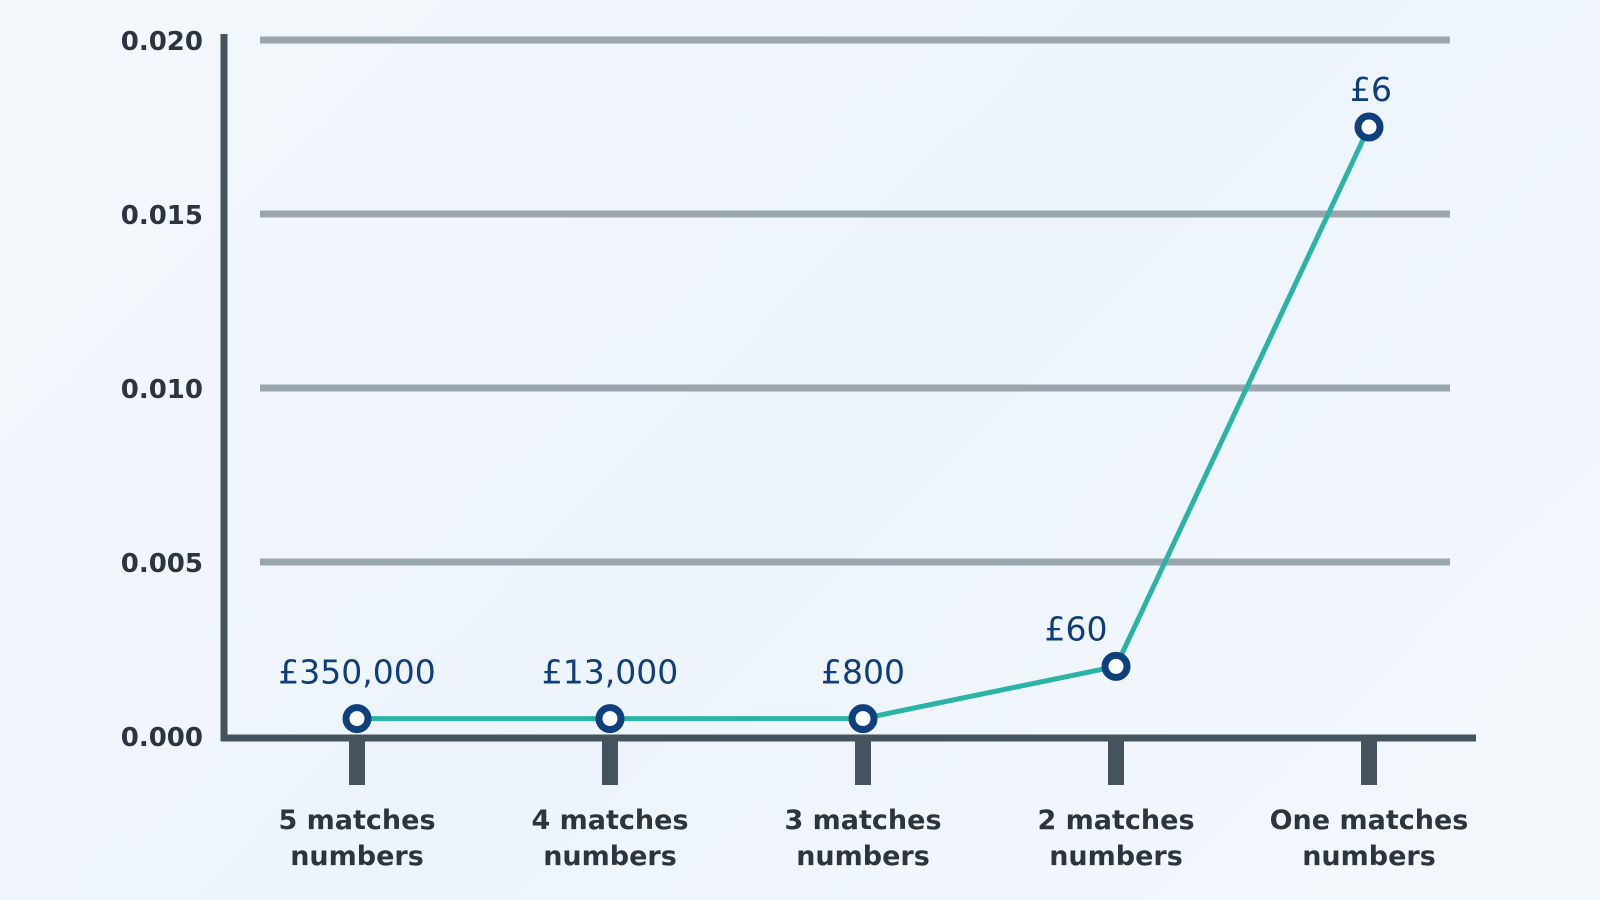  What do you see at coordinates (162, 738) in the screenshot?
I see `y-tick-label: 0.000` at bounding box center [162, 738].